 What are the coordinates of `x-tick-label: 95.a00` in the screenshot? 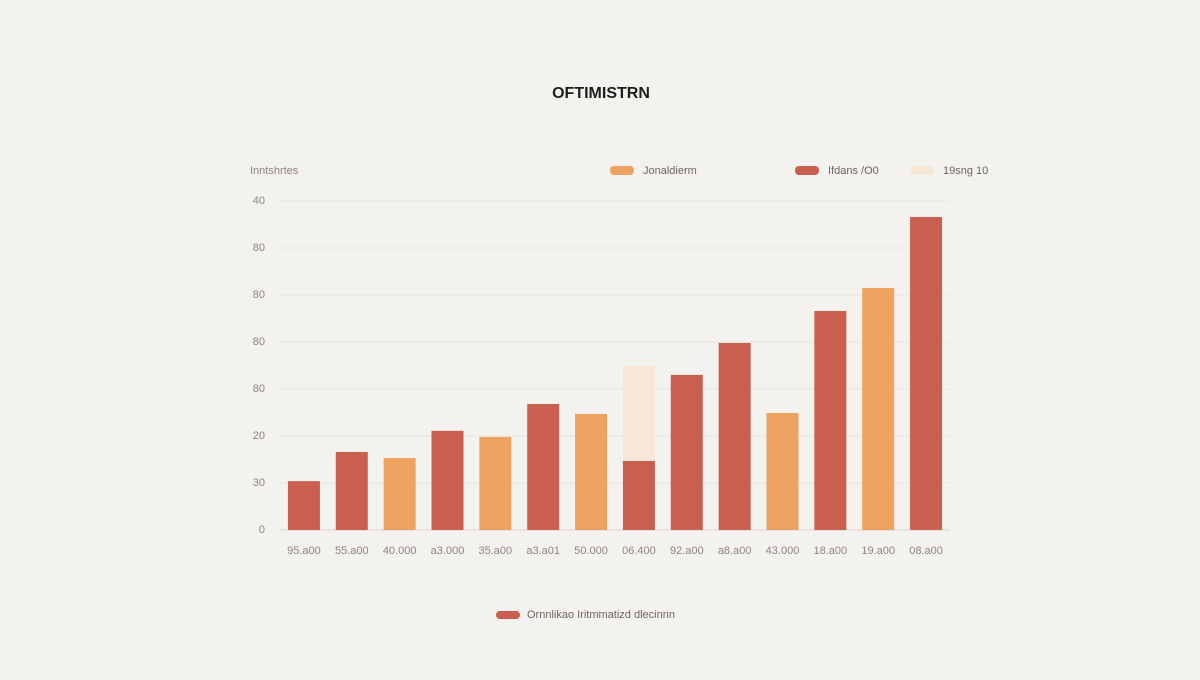 It's located at (304, 551).